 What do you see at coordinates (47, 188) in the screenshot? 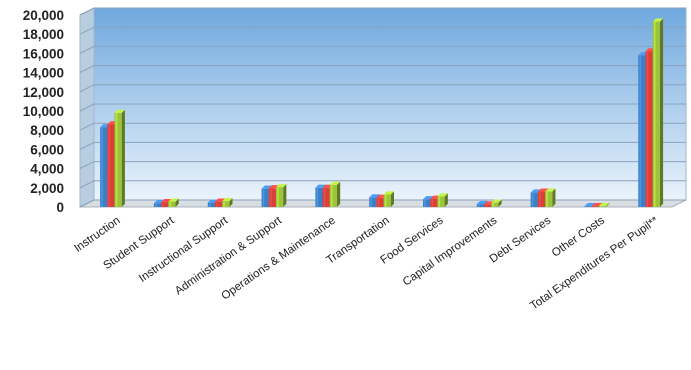
I see `y-tick-label: 2,000` at bounding box center [47, 188].